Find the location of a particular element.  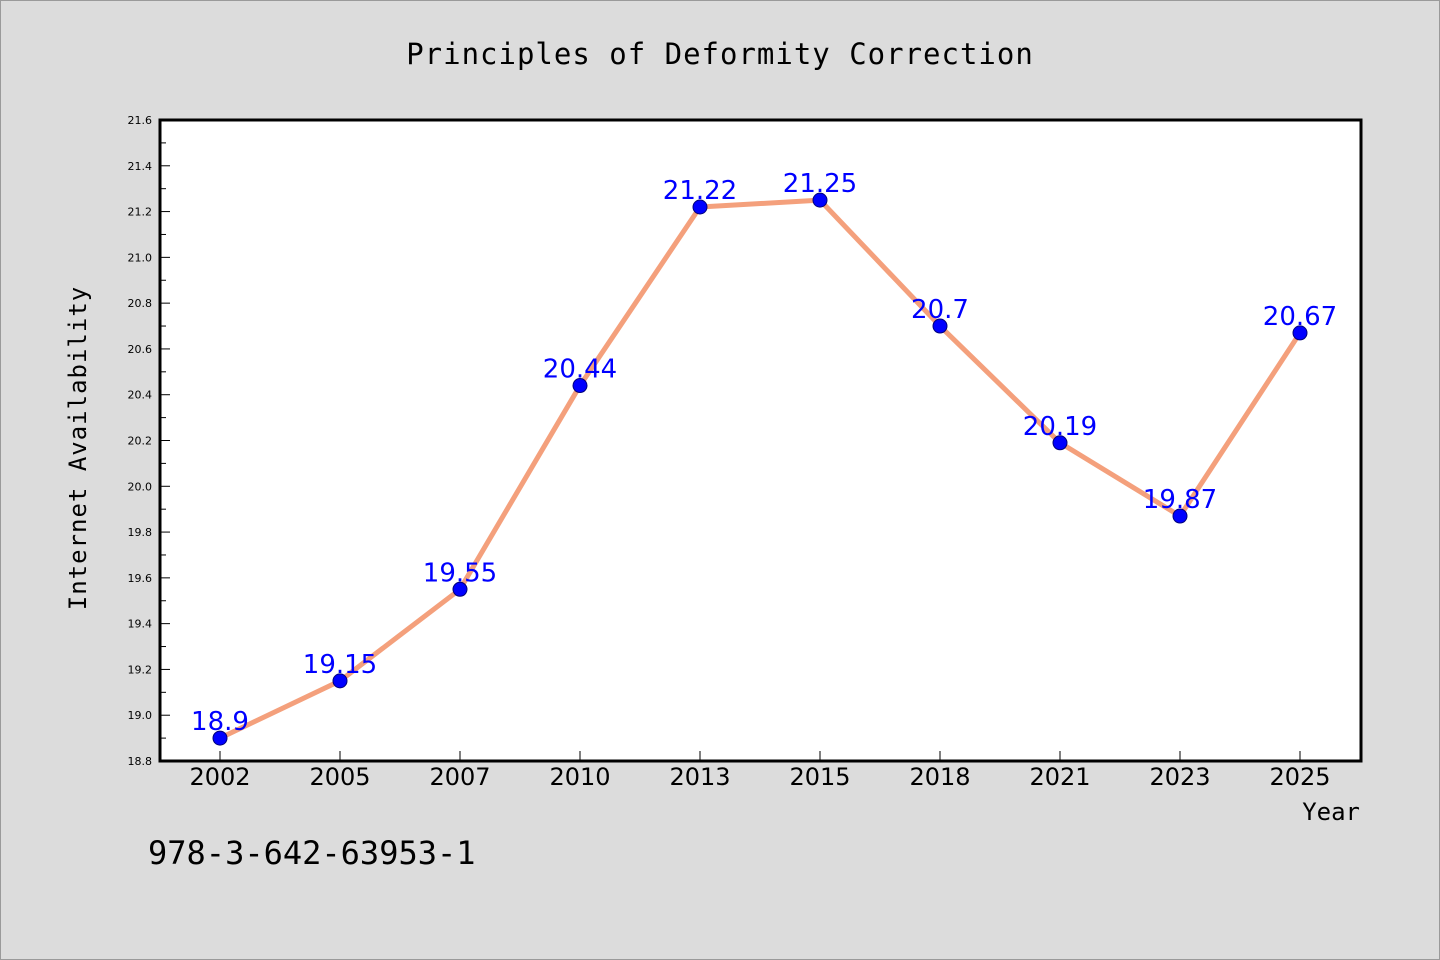

y-tick-label: 20.4 is located at coordinates (140, 395).